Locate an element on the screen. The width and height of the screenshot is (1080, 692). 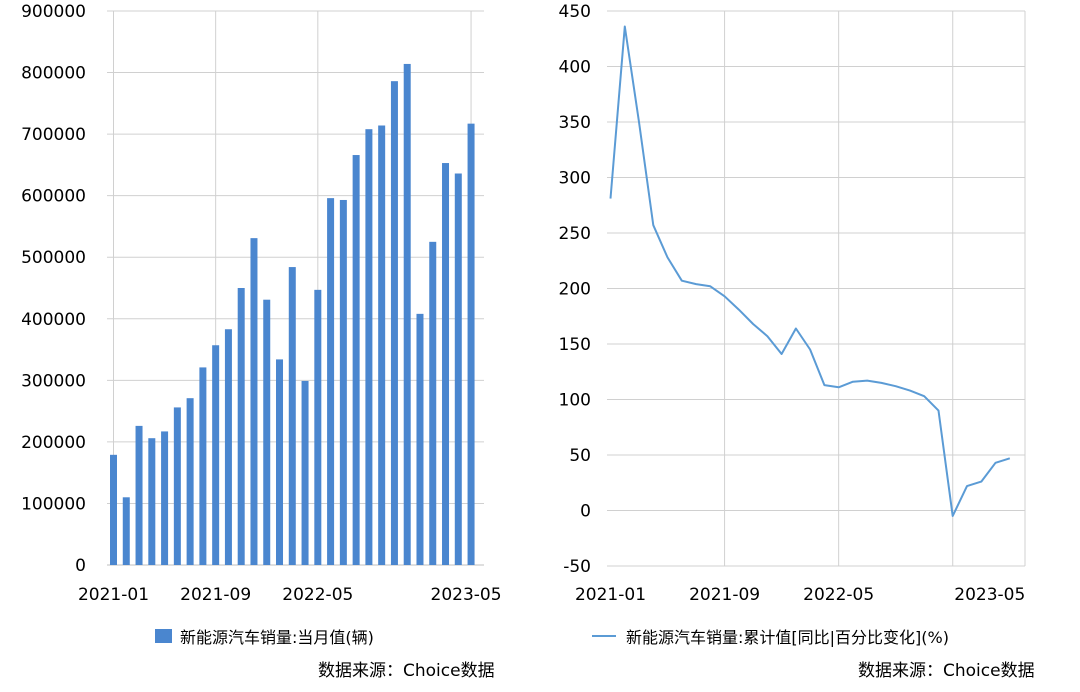
left-legend: 新能源汽车销量:当月值(辆) is located at coordinates (264, 636).